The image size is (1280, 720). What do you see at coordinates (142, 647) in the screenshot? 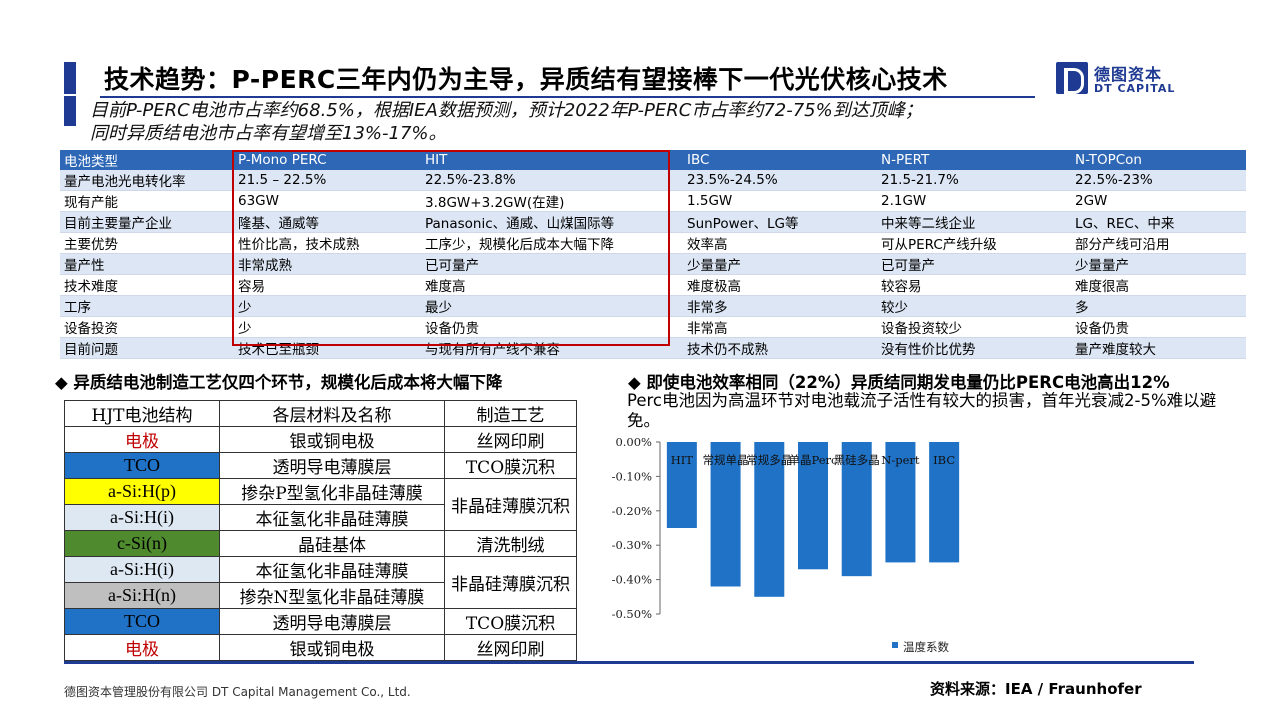
I see `hjt-layer-cell: 电极` at bounding box center [142, 647].